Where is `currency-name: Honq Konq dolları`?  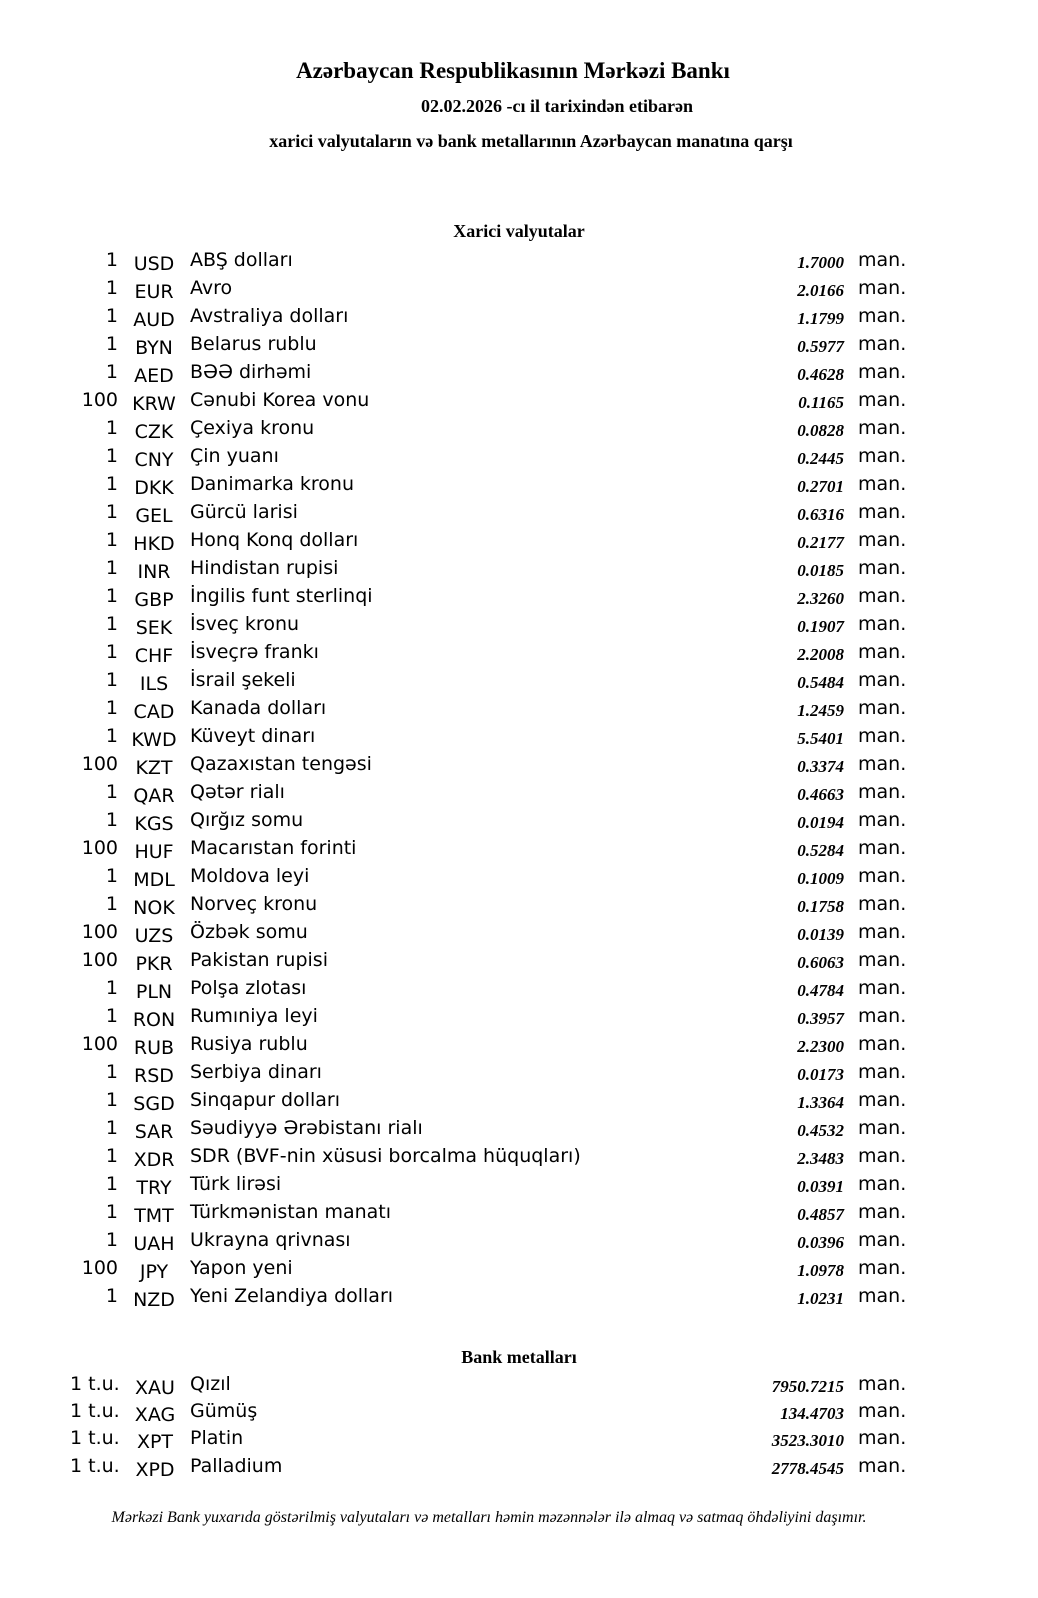
currency-name: Honq Konq dolları is located at coordinates (274, 540).